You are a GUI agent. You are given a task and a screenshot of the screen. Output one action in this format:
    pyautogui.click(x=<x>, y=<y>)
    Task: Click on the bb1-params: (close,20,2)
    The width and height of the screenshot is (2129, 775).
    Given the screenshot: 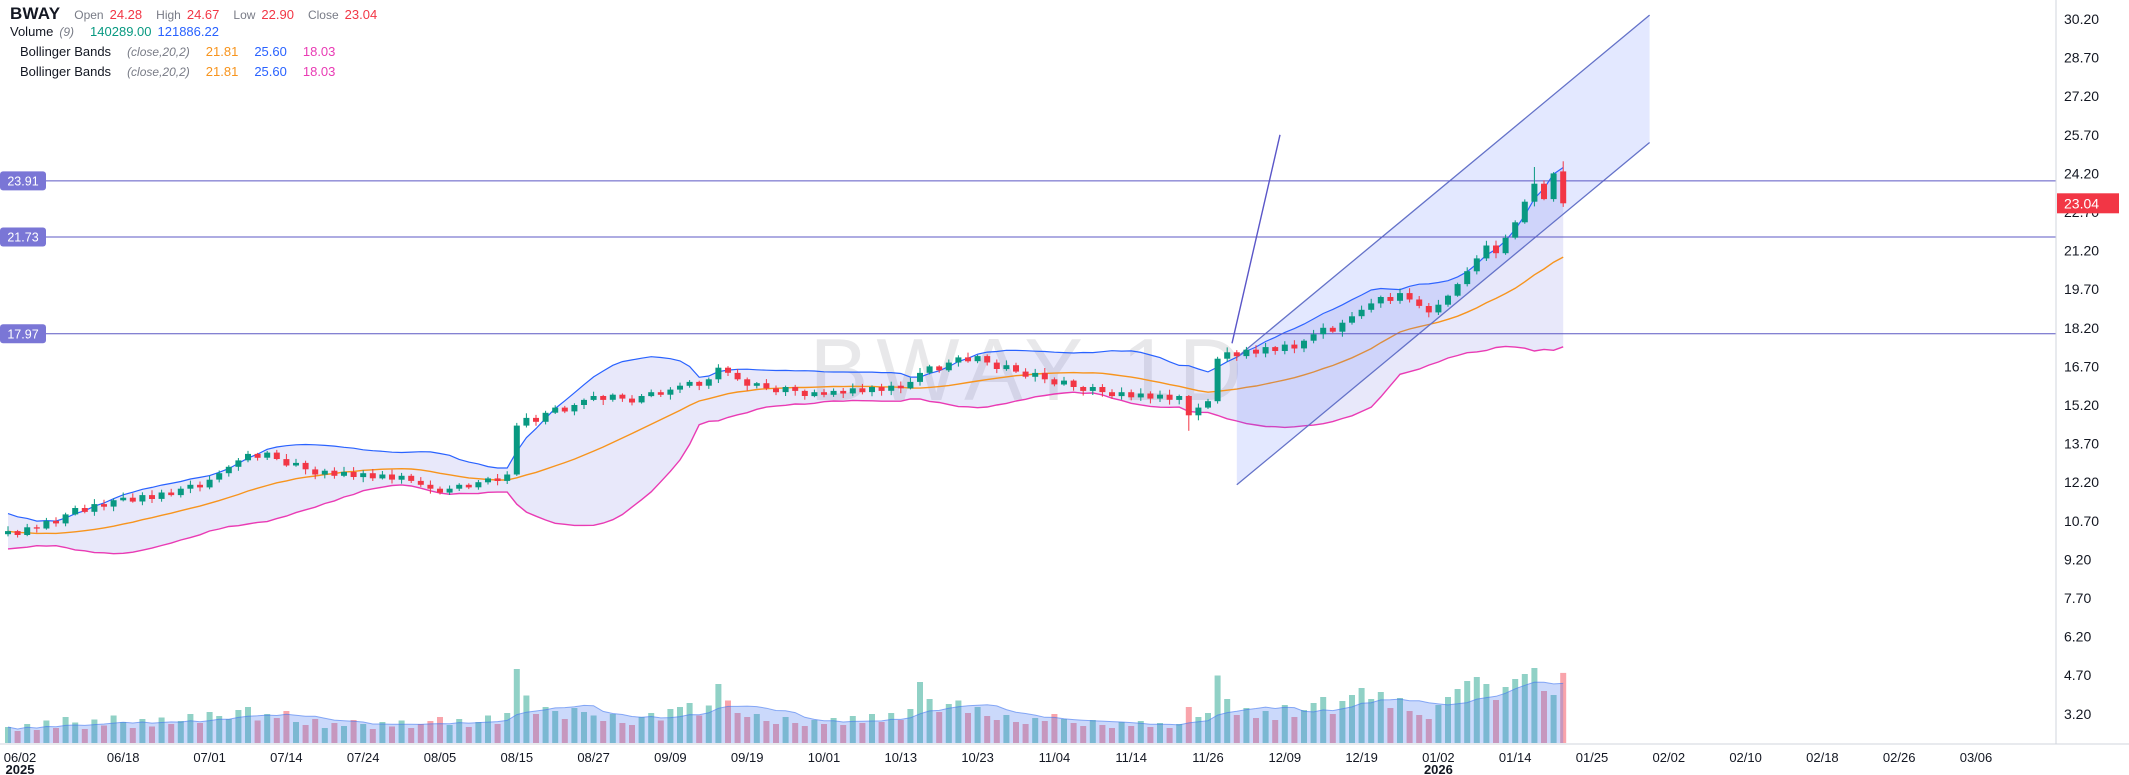 What is the action you would take?
    pyautogui.click(x=158, y=52)
    